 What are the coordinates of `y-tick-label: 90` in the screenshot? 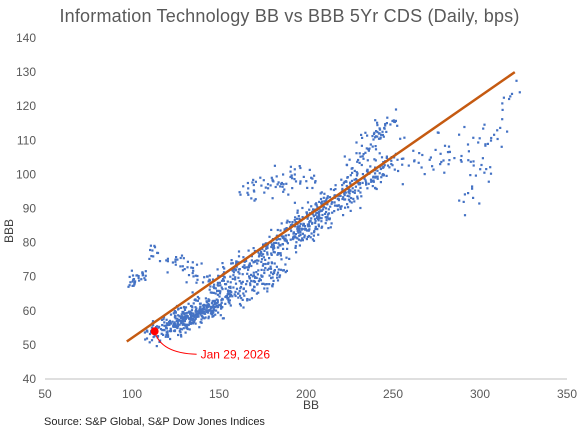 It's located at (30, 209).